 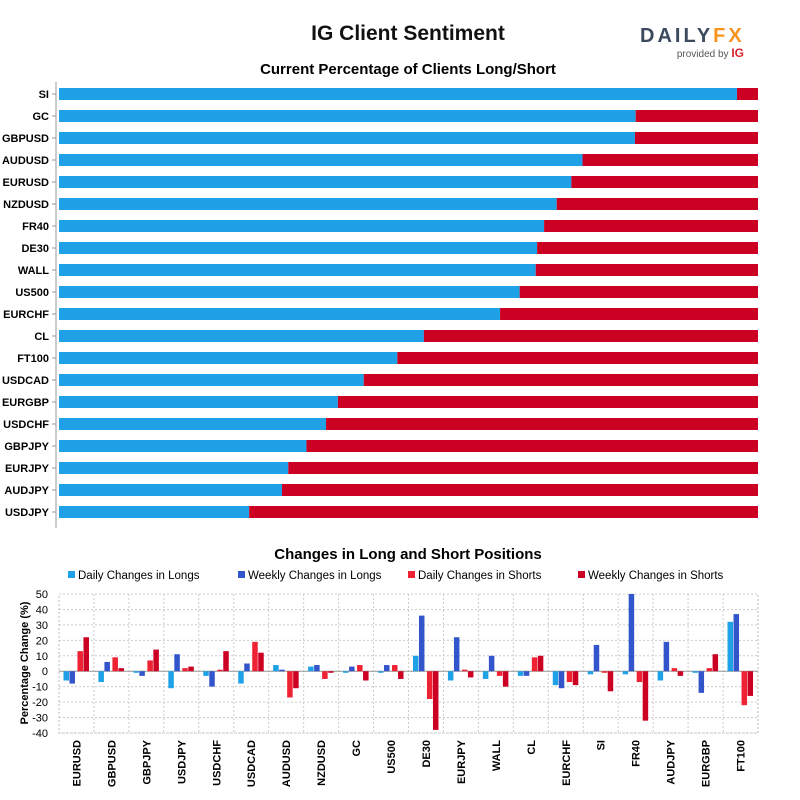 What do you see at coordinates (347, 116) in the screenshot?
I see `long-bar-gc` at bounding box center [347, 116].